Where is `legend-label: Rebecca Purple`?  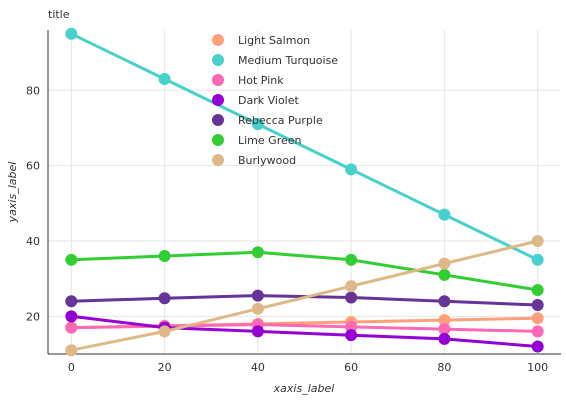
legend-label: Rebecca Purple is located at coordinates (280, 120).